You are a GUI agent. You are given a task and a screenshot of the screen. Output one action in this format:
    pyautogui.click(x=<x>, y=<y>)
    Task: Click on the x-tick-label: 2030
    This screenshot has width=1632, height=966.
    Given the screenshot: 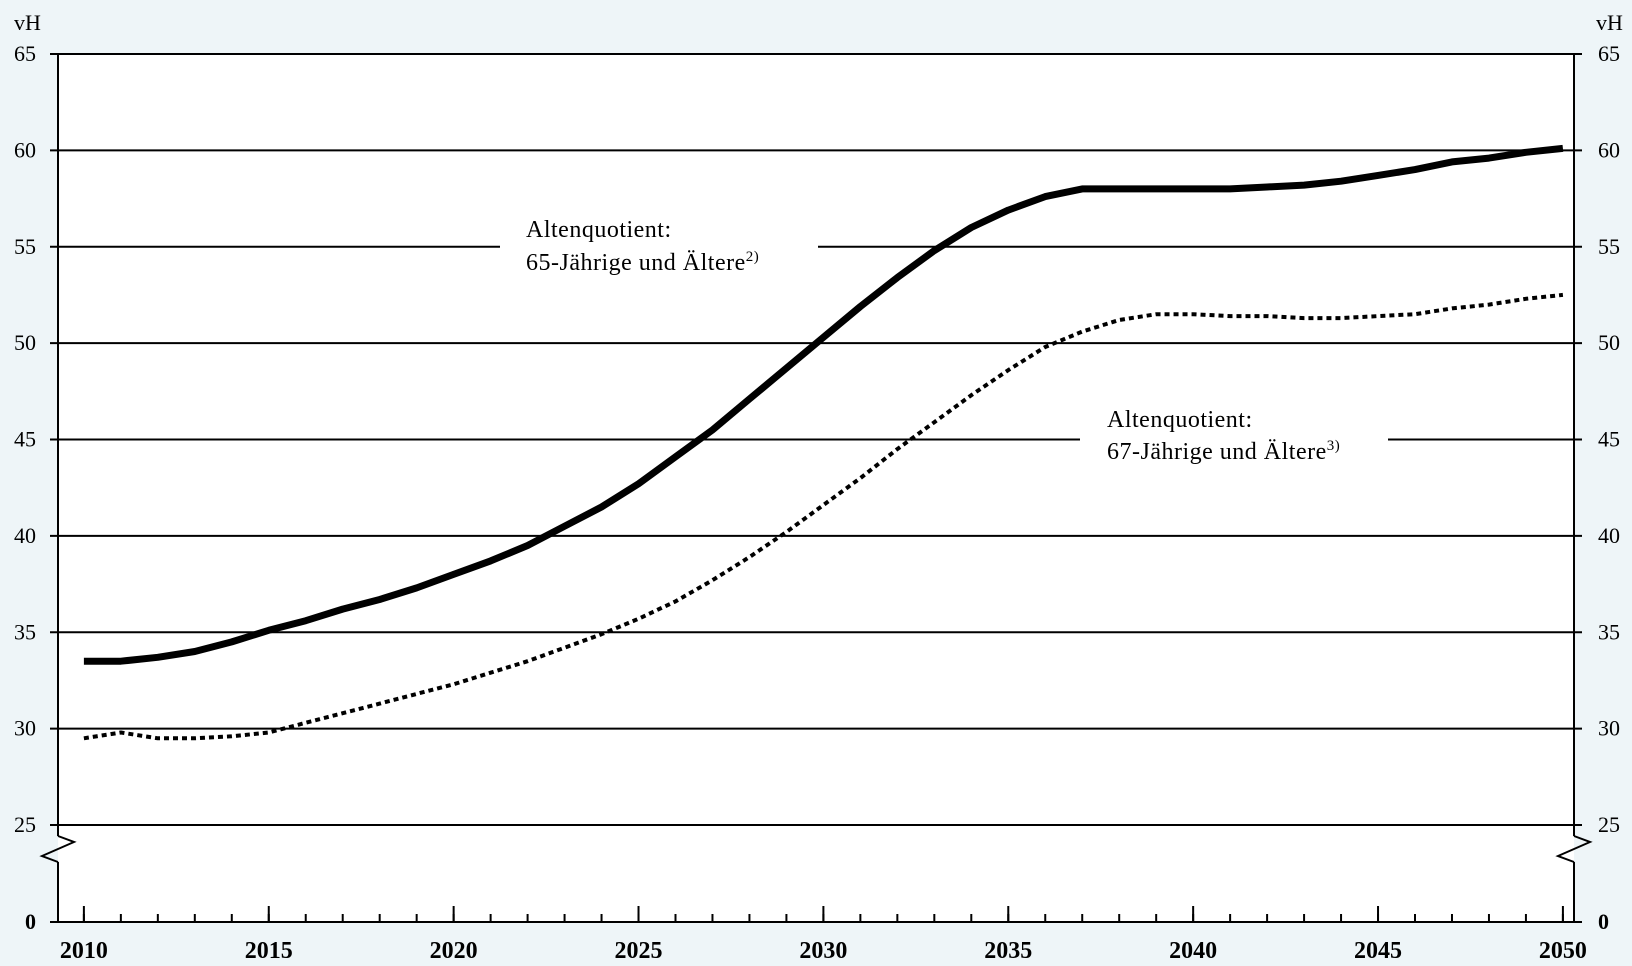 What is the action you would take?
    pyautogui.click(x=823, y=951)
    